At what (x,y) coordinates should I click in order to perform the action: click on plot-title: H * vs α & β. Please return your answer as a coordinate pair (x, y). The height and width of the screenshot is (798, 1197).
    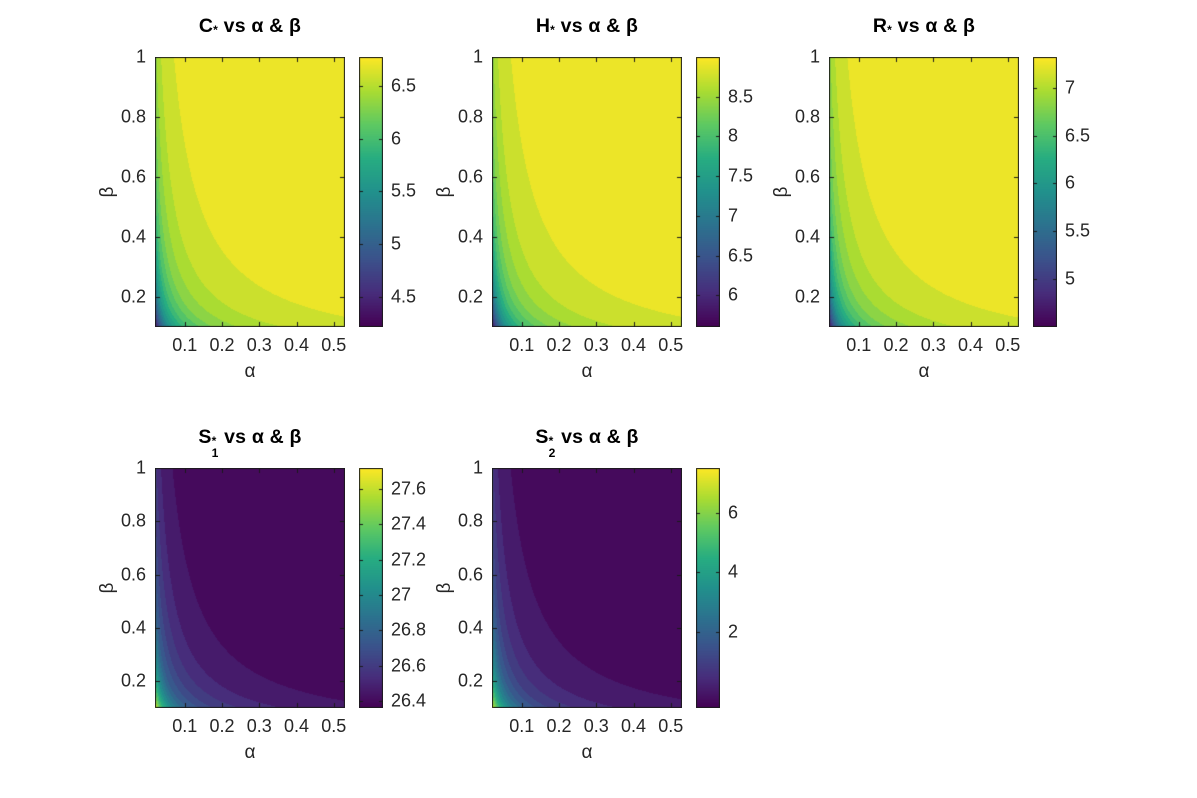
    Looking at the image, I should click on (587, 32).